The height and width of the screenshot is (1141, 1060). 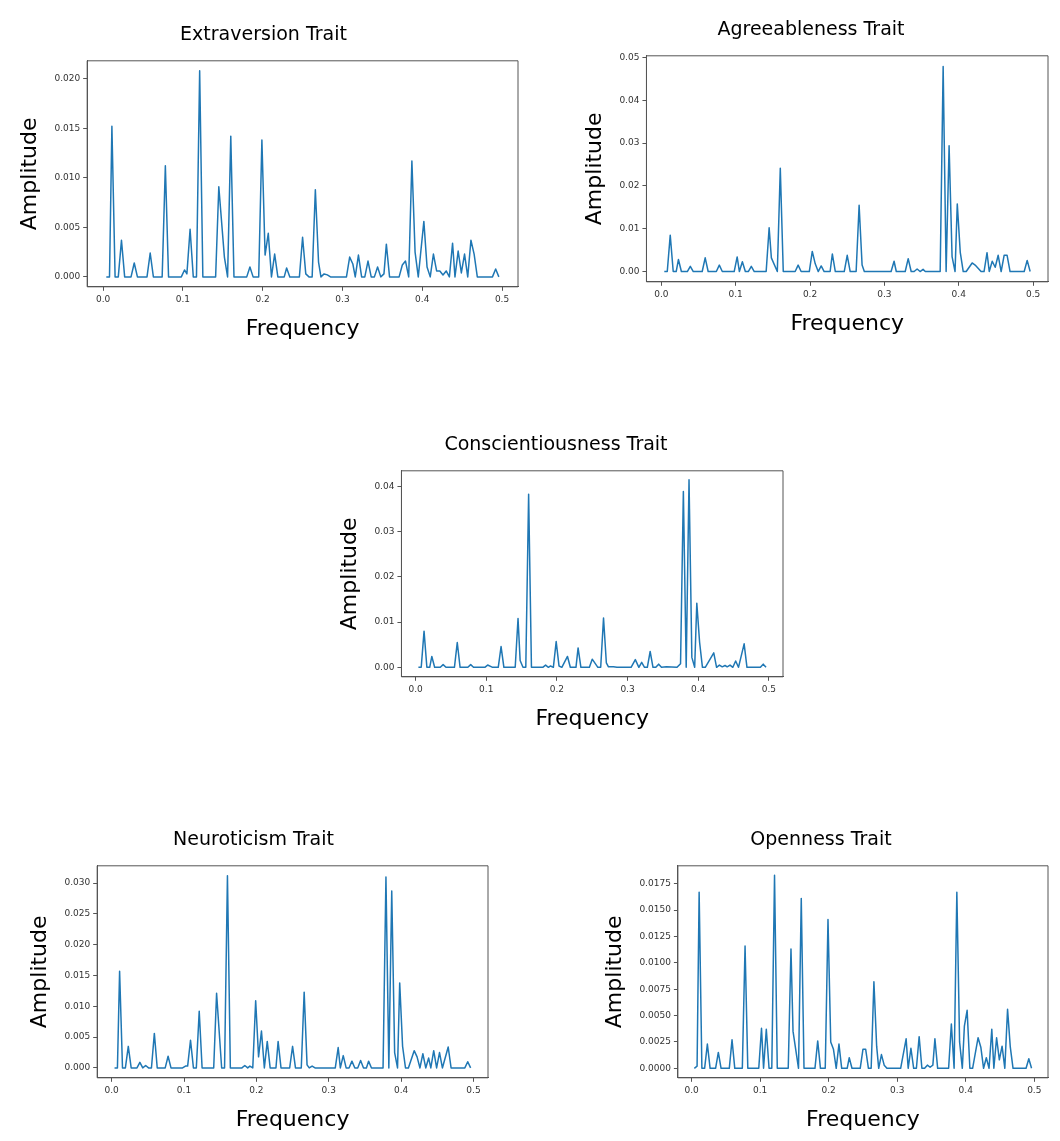 I want to click on chart-title: Neuroticism Trait, so click(x=253, y=838).